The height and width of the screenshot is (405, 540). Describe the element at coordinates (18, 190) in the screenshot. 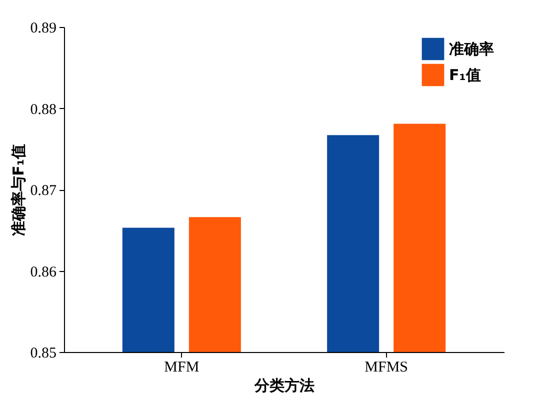

I see `y-axis-title: 准确率与F₁值` at that location.